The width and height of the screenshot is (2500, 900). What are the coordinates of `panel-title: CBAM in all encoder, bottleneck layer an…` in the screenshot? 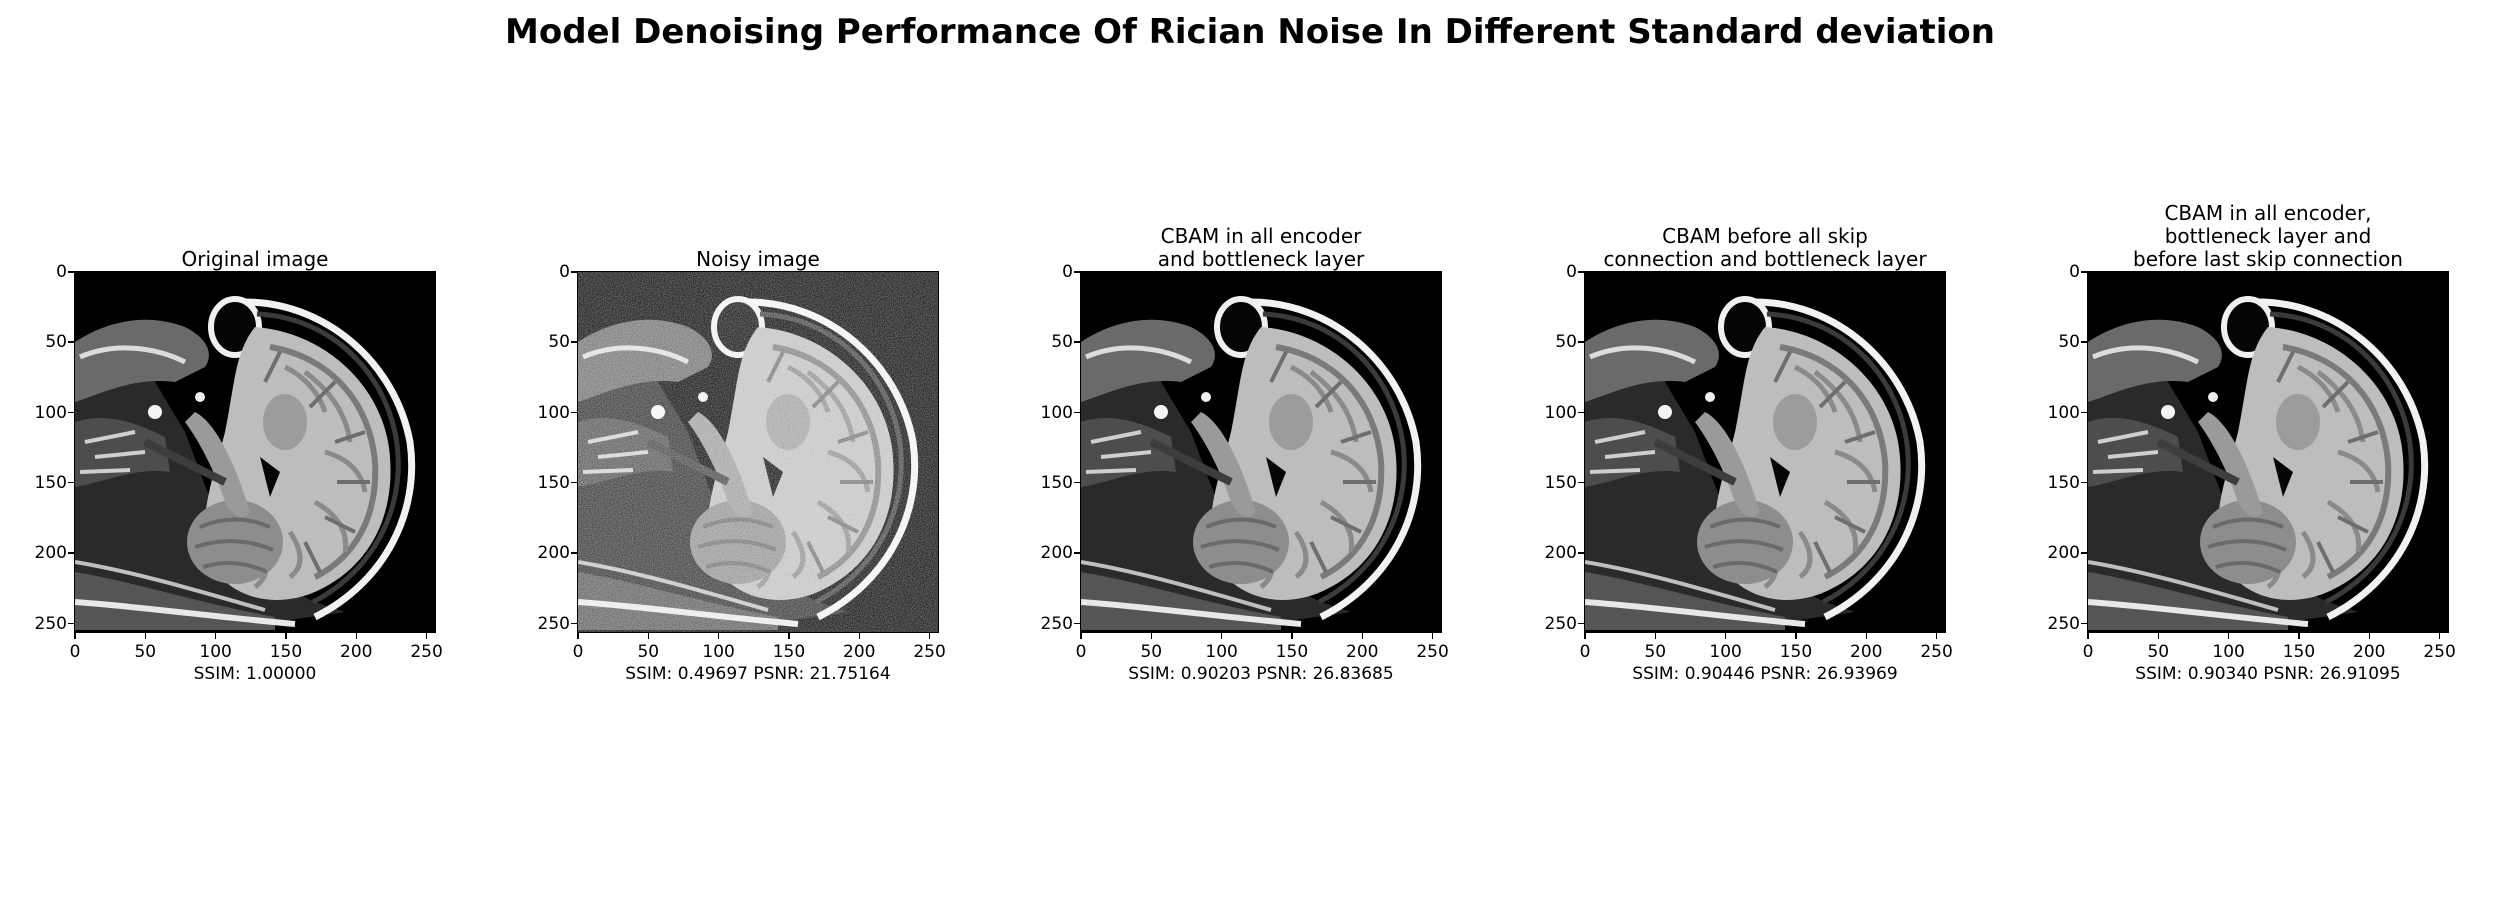 It's located at (2268, 236).